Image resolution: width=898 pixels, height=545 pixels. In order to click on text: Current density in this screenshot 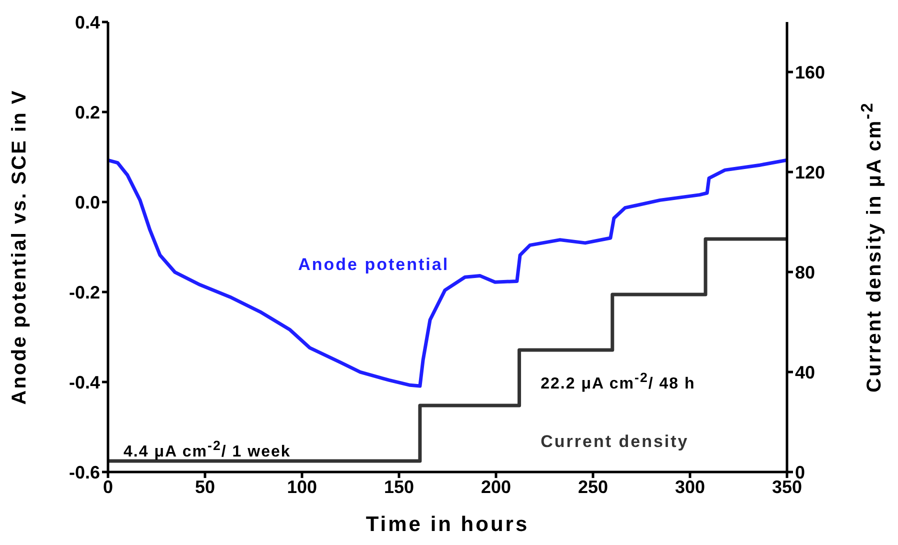, I will do `click(614, 442)`.